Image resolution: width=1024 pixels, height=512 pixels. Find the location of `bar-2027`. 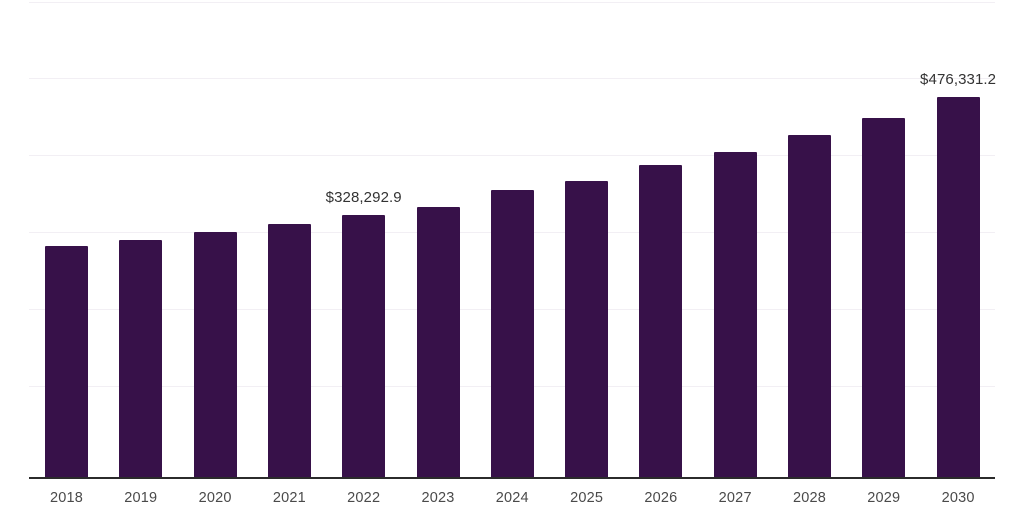

bar-2027 is located at coordinates (735, 315).